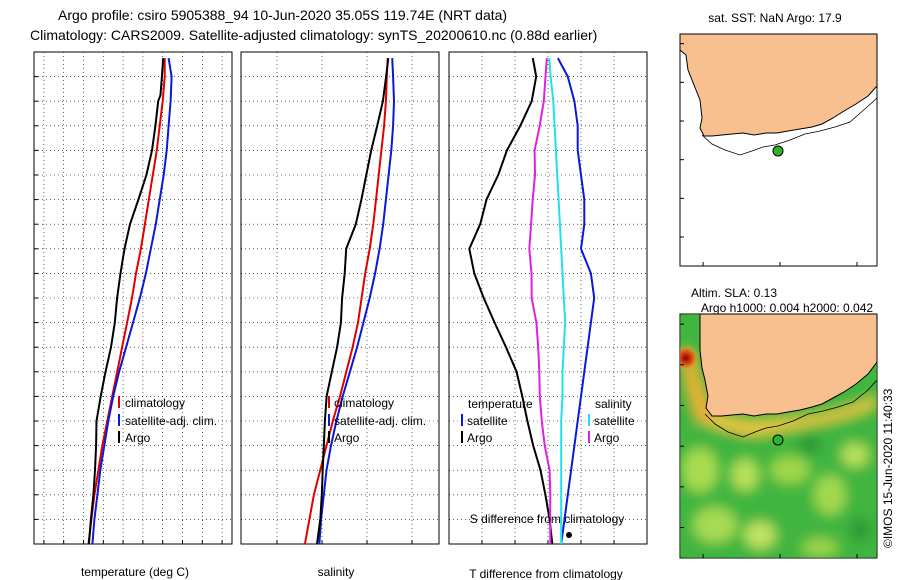 Image resolution: width=900 pixels, height=580 pixels. What do you see at coordinates (344, 542) in the screenshot?
I see `salinity-x-ticks` at bounding box center [344, 542].